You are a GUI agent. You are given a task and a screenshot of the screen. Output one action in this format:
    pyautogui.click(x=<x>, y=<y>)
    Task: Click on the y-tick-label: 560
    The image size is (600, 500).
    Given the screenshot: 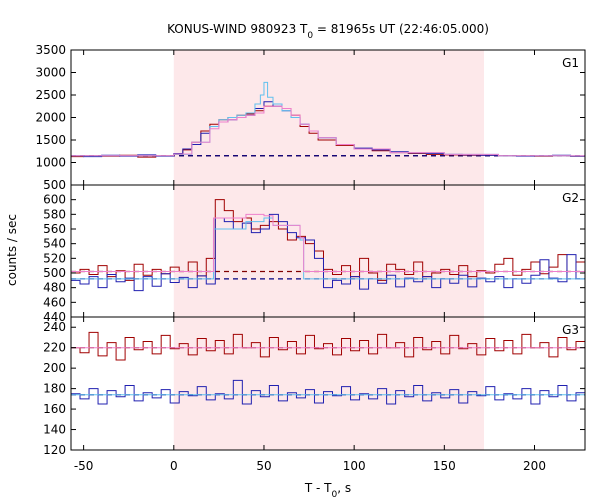 What is the action you would take?
    pyautogui.click(x=54, y=229)
    